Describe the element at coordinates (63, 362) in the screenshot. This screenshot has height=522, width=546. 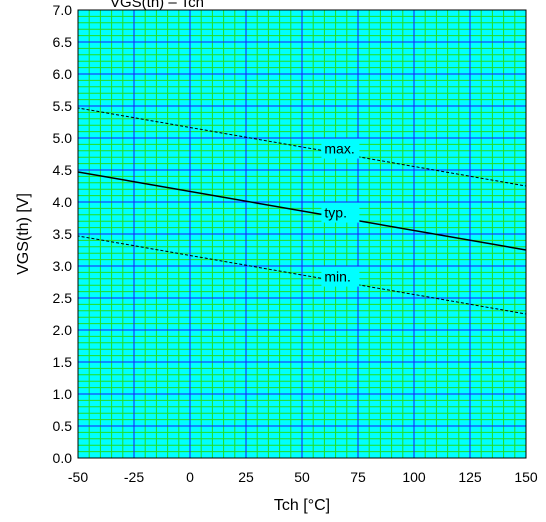
I see `y-tick-label: 1.5` at that location.